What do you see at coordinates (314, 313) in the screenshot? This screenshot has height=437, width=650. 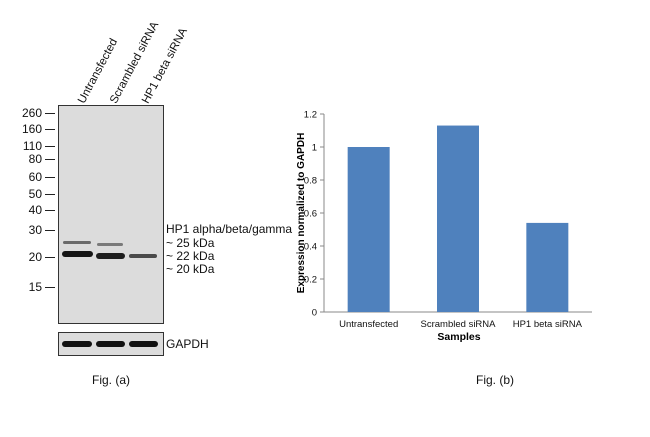 I see `chart-y-tick-label: 0` at bounding box center [314, 313].